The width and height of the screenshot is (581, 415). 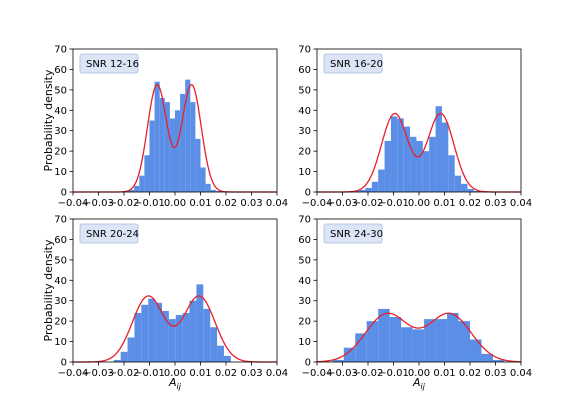 What do you see at coordinates (356, 234) in the screenshot?
I see `snr-label-text: SNR 24-30` at bounding box center [356, 234].